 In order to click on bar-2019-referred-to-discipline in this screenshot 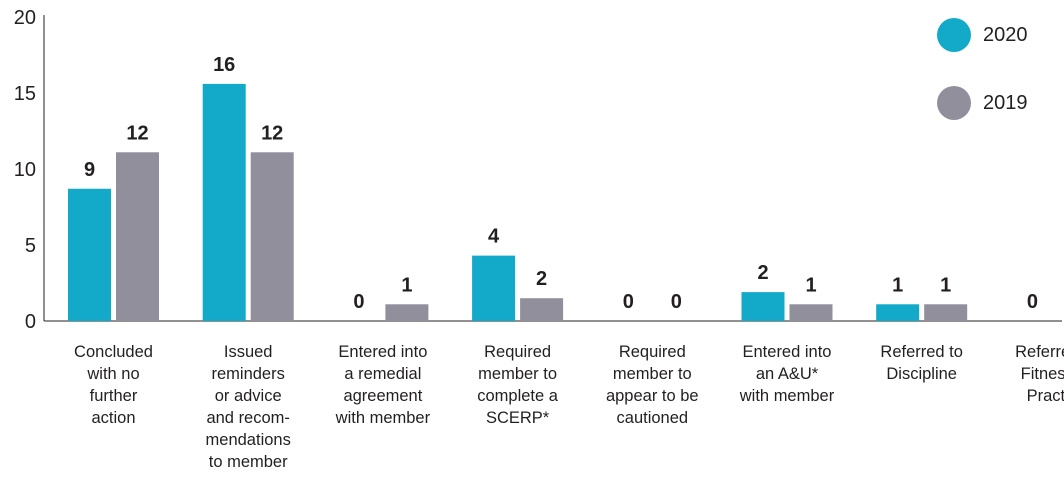, I will do `click(946, 312)`.